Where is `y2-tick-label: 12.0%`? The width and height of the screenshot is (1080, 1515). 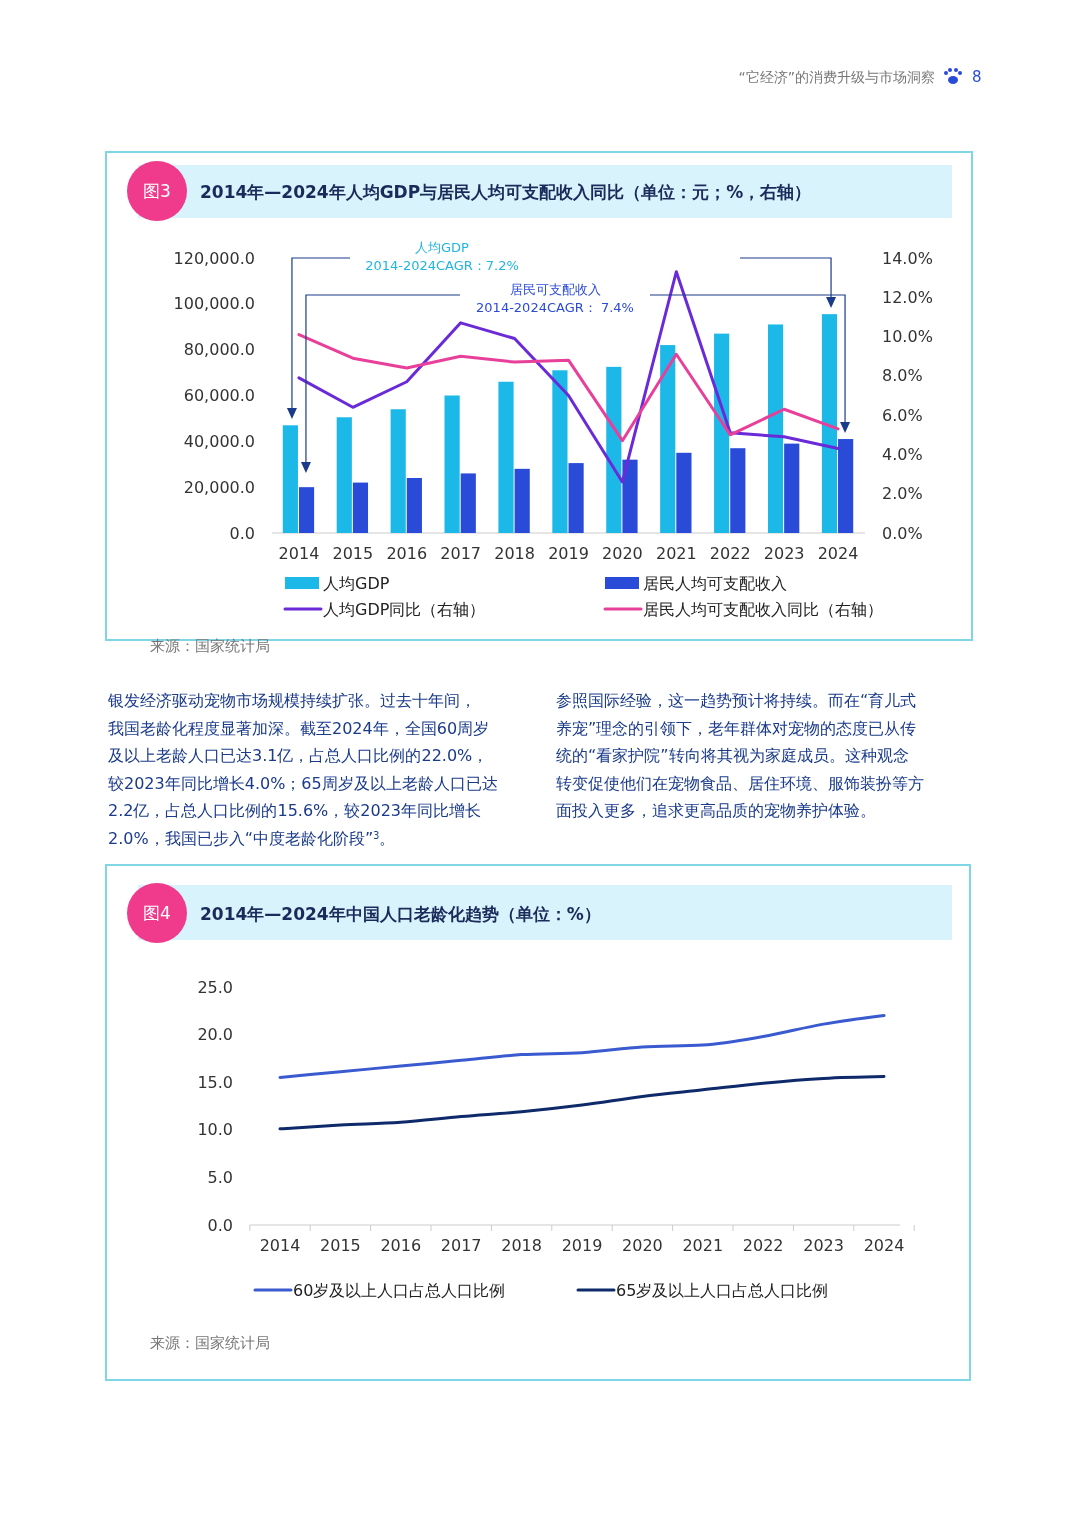 y2-tick-label: 12.0% is located at coordinates (907, 297).